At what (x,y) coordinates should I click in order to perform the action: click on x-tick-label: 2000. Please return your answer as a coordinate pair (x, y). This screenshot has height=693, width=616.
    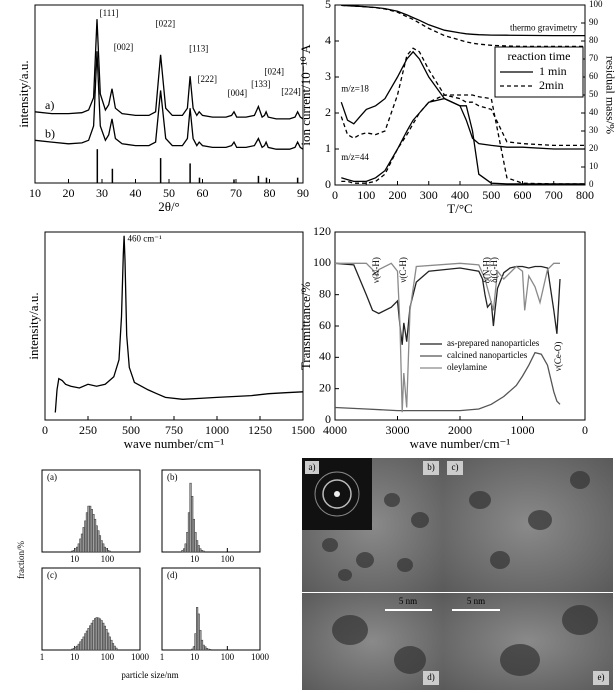
    Looking at the image, I should click on (460, 430).